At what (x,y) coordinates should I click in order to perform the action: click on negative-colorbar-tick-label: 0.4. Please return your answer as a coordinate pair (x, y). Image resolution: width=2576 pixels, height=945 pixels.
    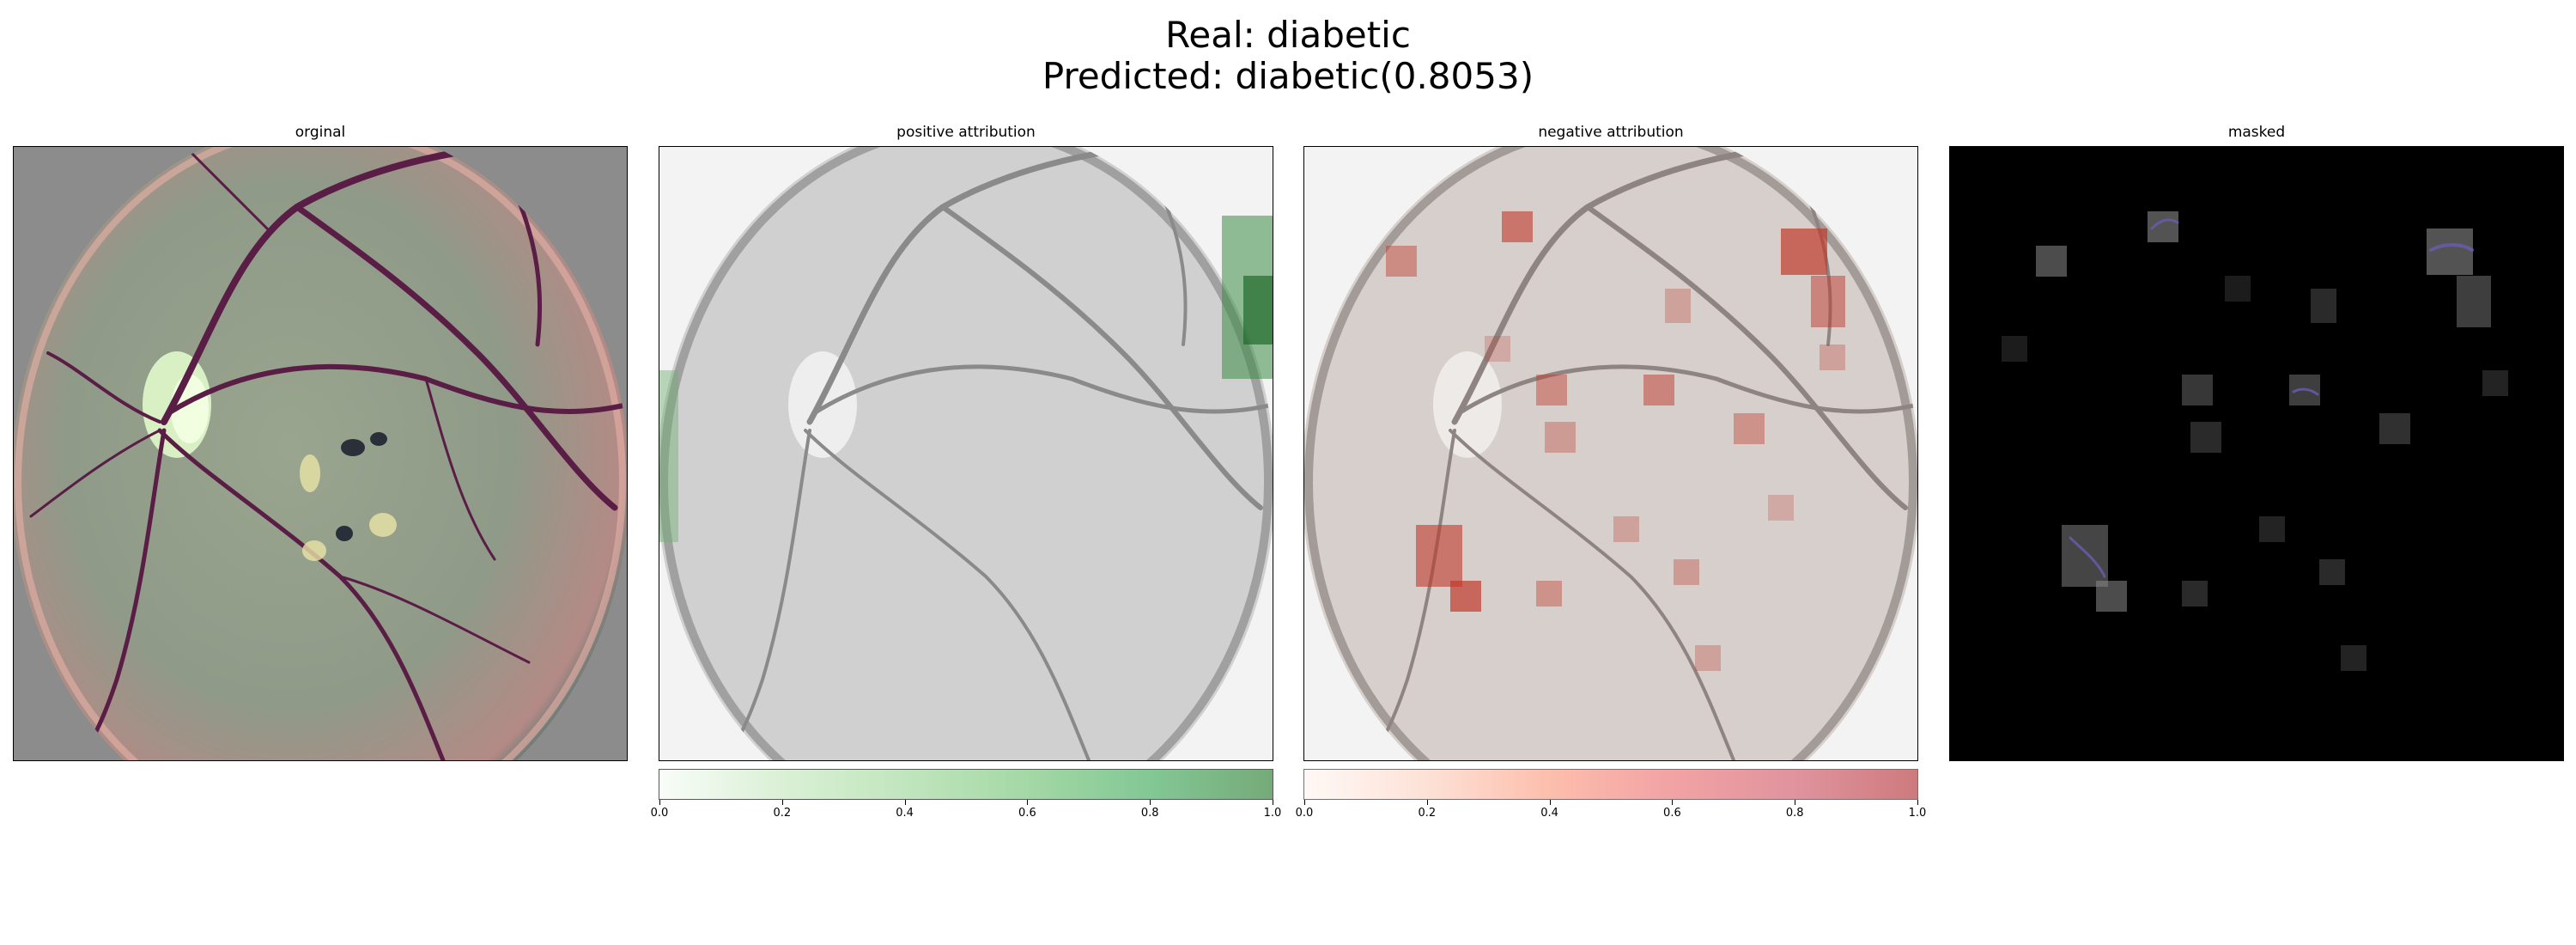
    Looking at the image, I should click on (1549, 813).